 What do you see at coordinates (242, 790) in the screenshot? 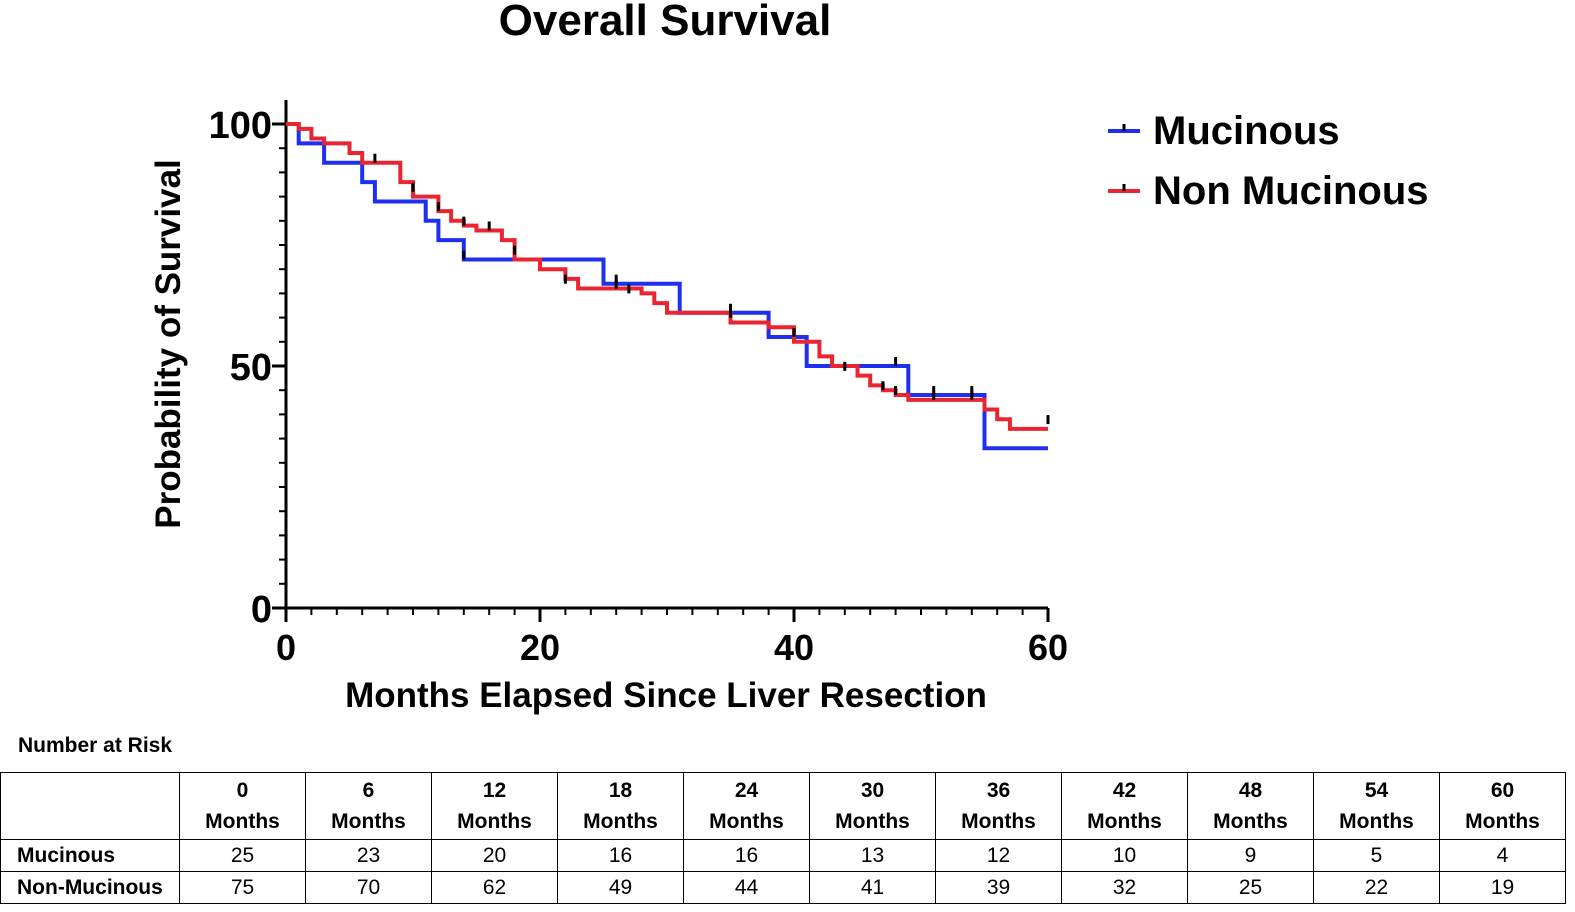
I see `header-num: 0` at bounding box center [242, 790].